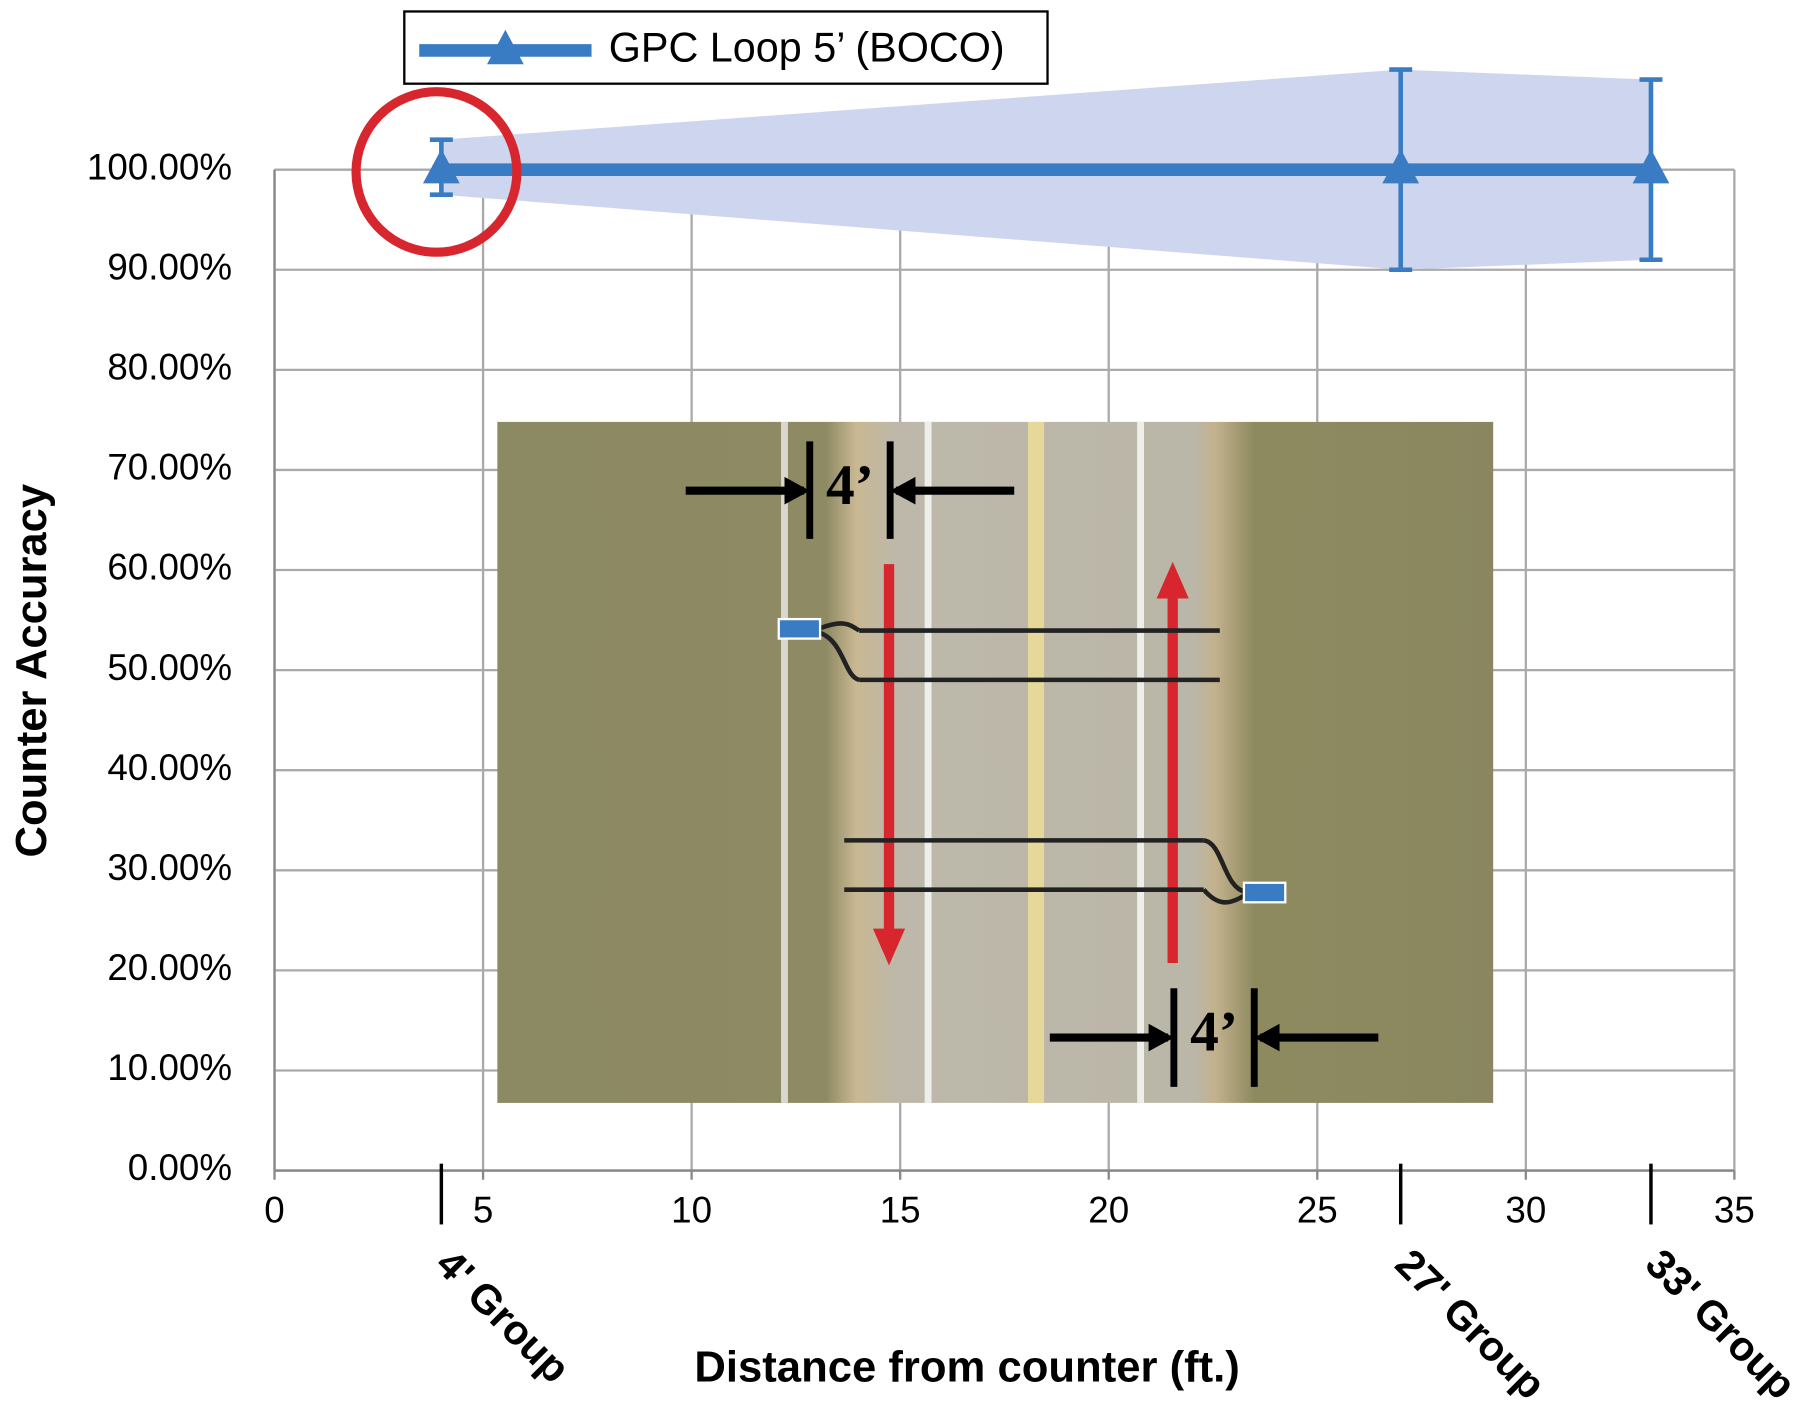 The width and height of the screenshot is (1801, 1401). What do you see at coordinates (1046, 170) in the screenshot?
I see `plot` at bounding box center [1046, 170].